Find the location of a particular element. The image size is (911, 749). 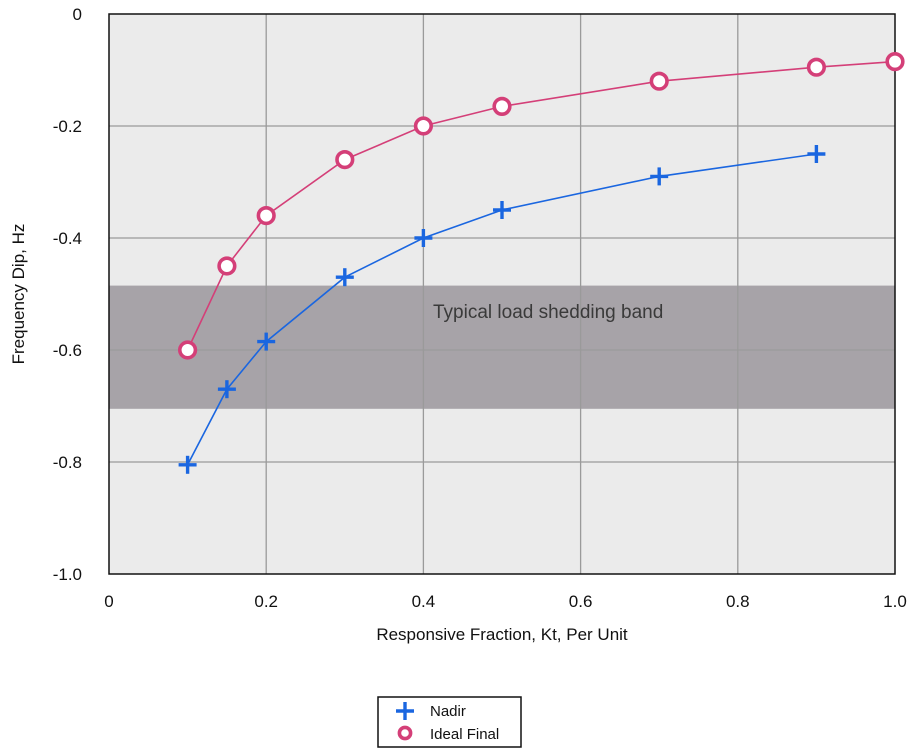

legend-circle-marker is located at coordinates (405, 733).